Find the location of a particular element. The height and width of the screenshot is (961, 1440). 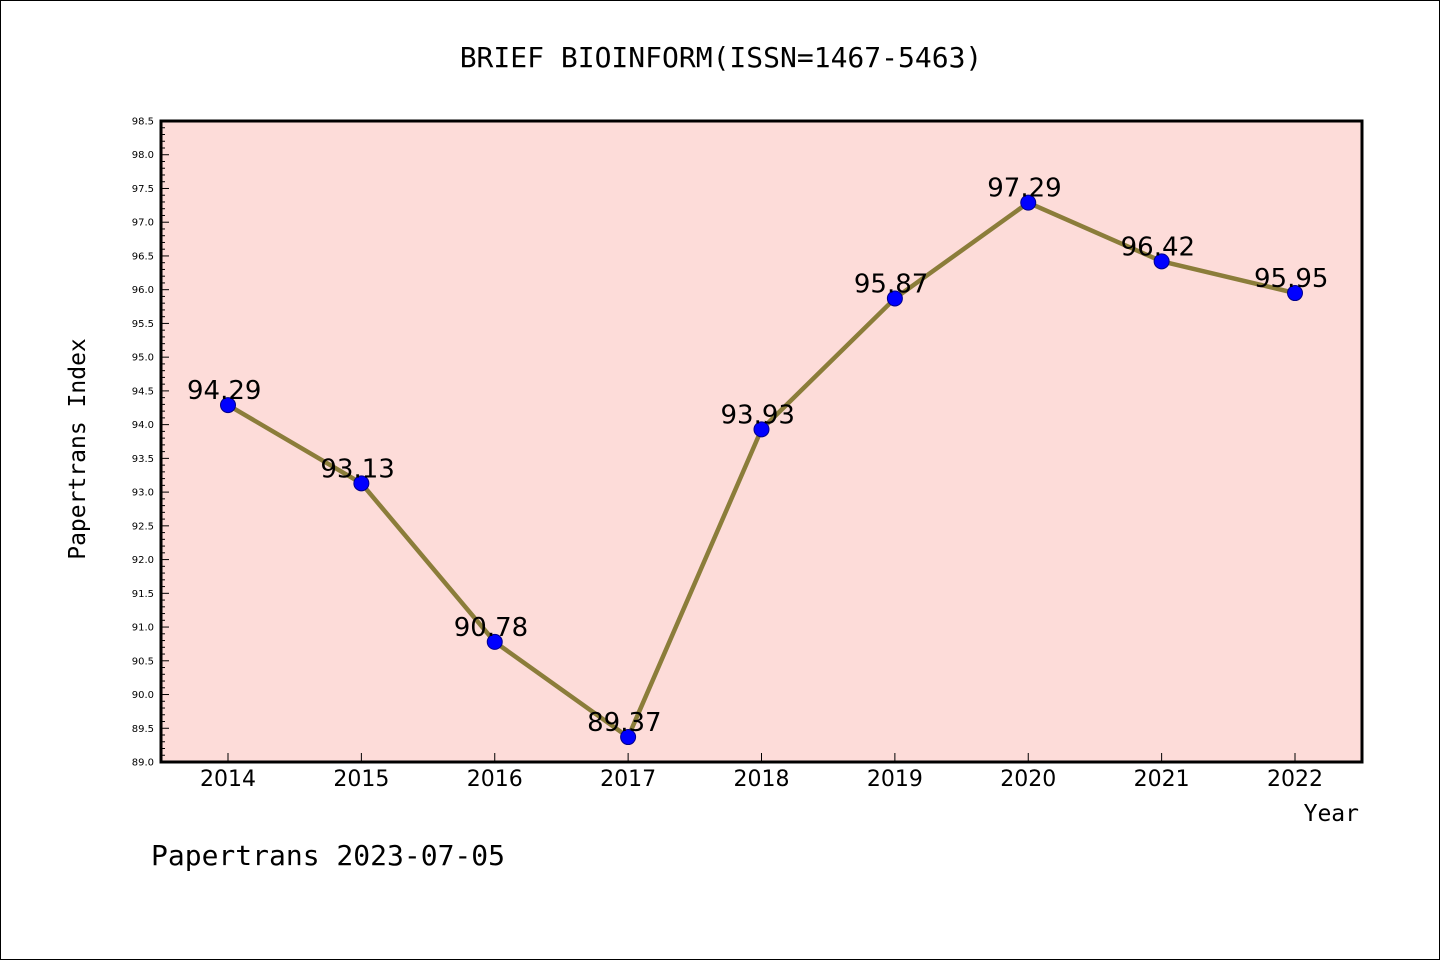

data-label: 89.37 is located at coordinates (624, 723).